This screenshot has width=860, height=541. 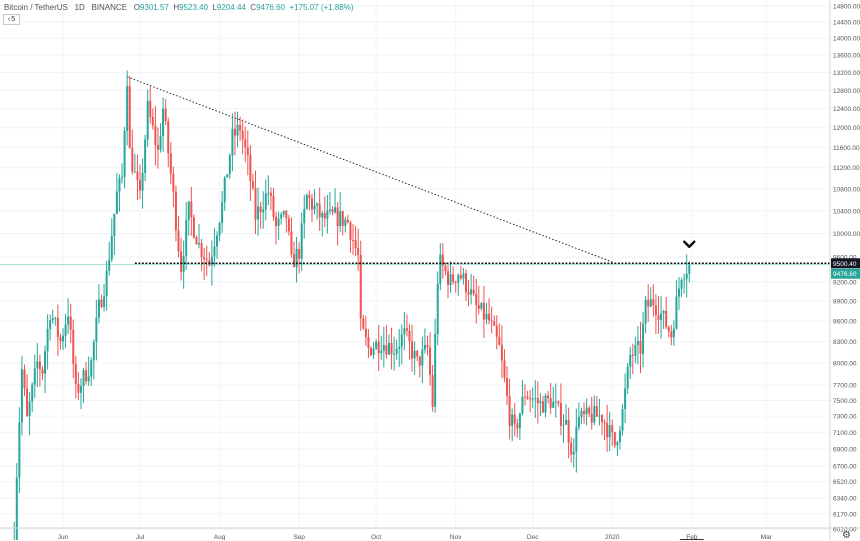 What do you see at coordinates (79, 7) in the screenshot?
I see `interval: 1D` at bounding box center [79, 7].